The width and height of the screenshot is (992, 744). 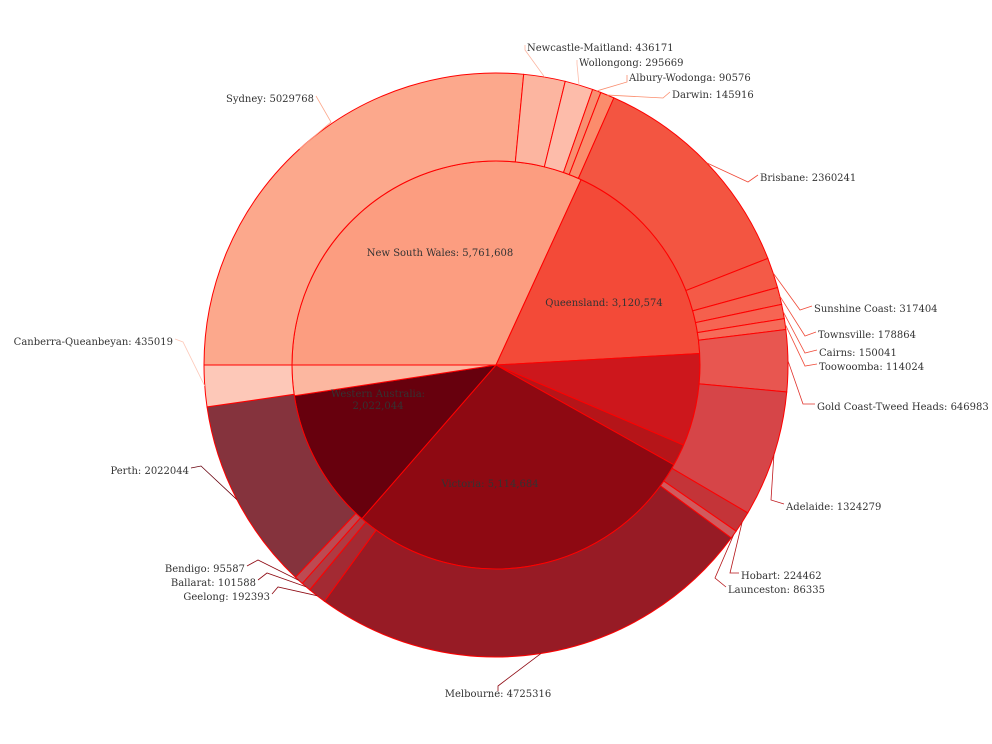 What do you see at coordinates (612, 83) in the screenshot?
I see `leader-line-albury-wodonga` at bounding box center [612, 83].